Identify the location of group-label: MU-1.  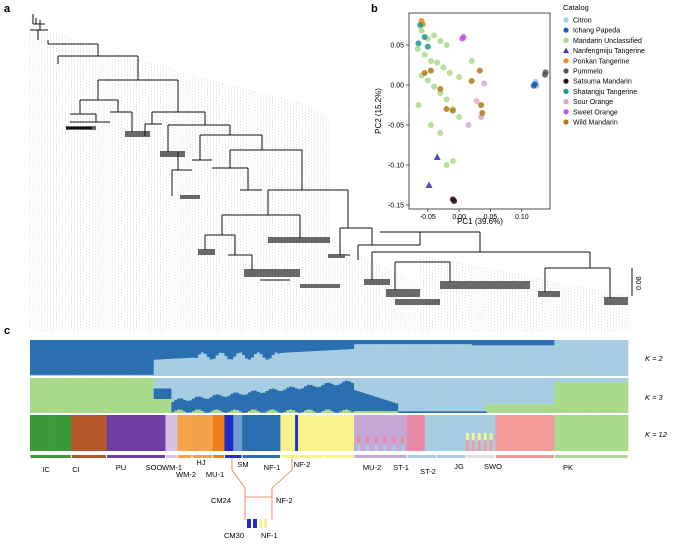
(215, 474).